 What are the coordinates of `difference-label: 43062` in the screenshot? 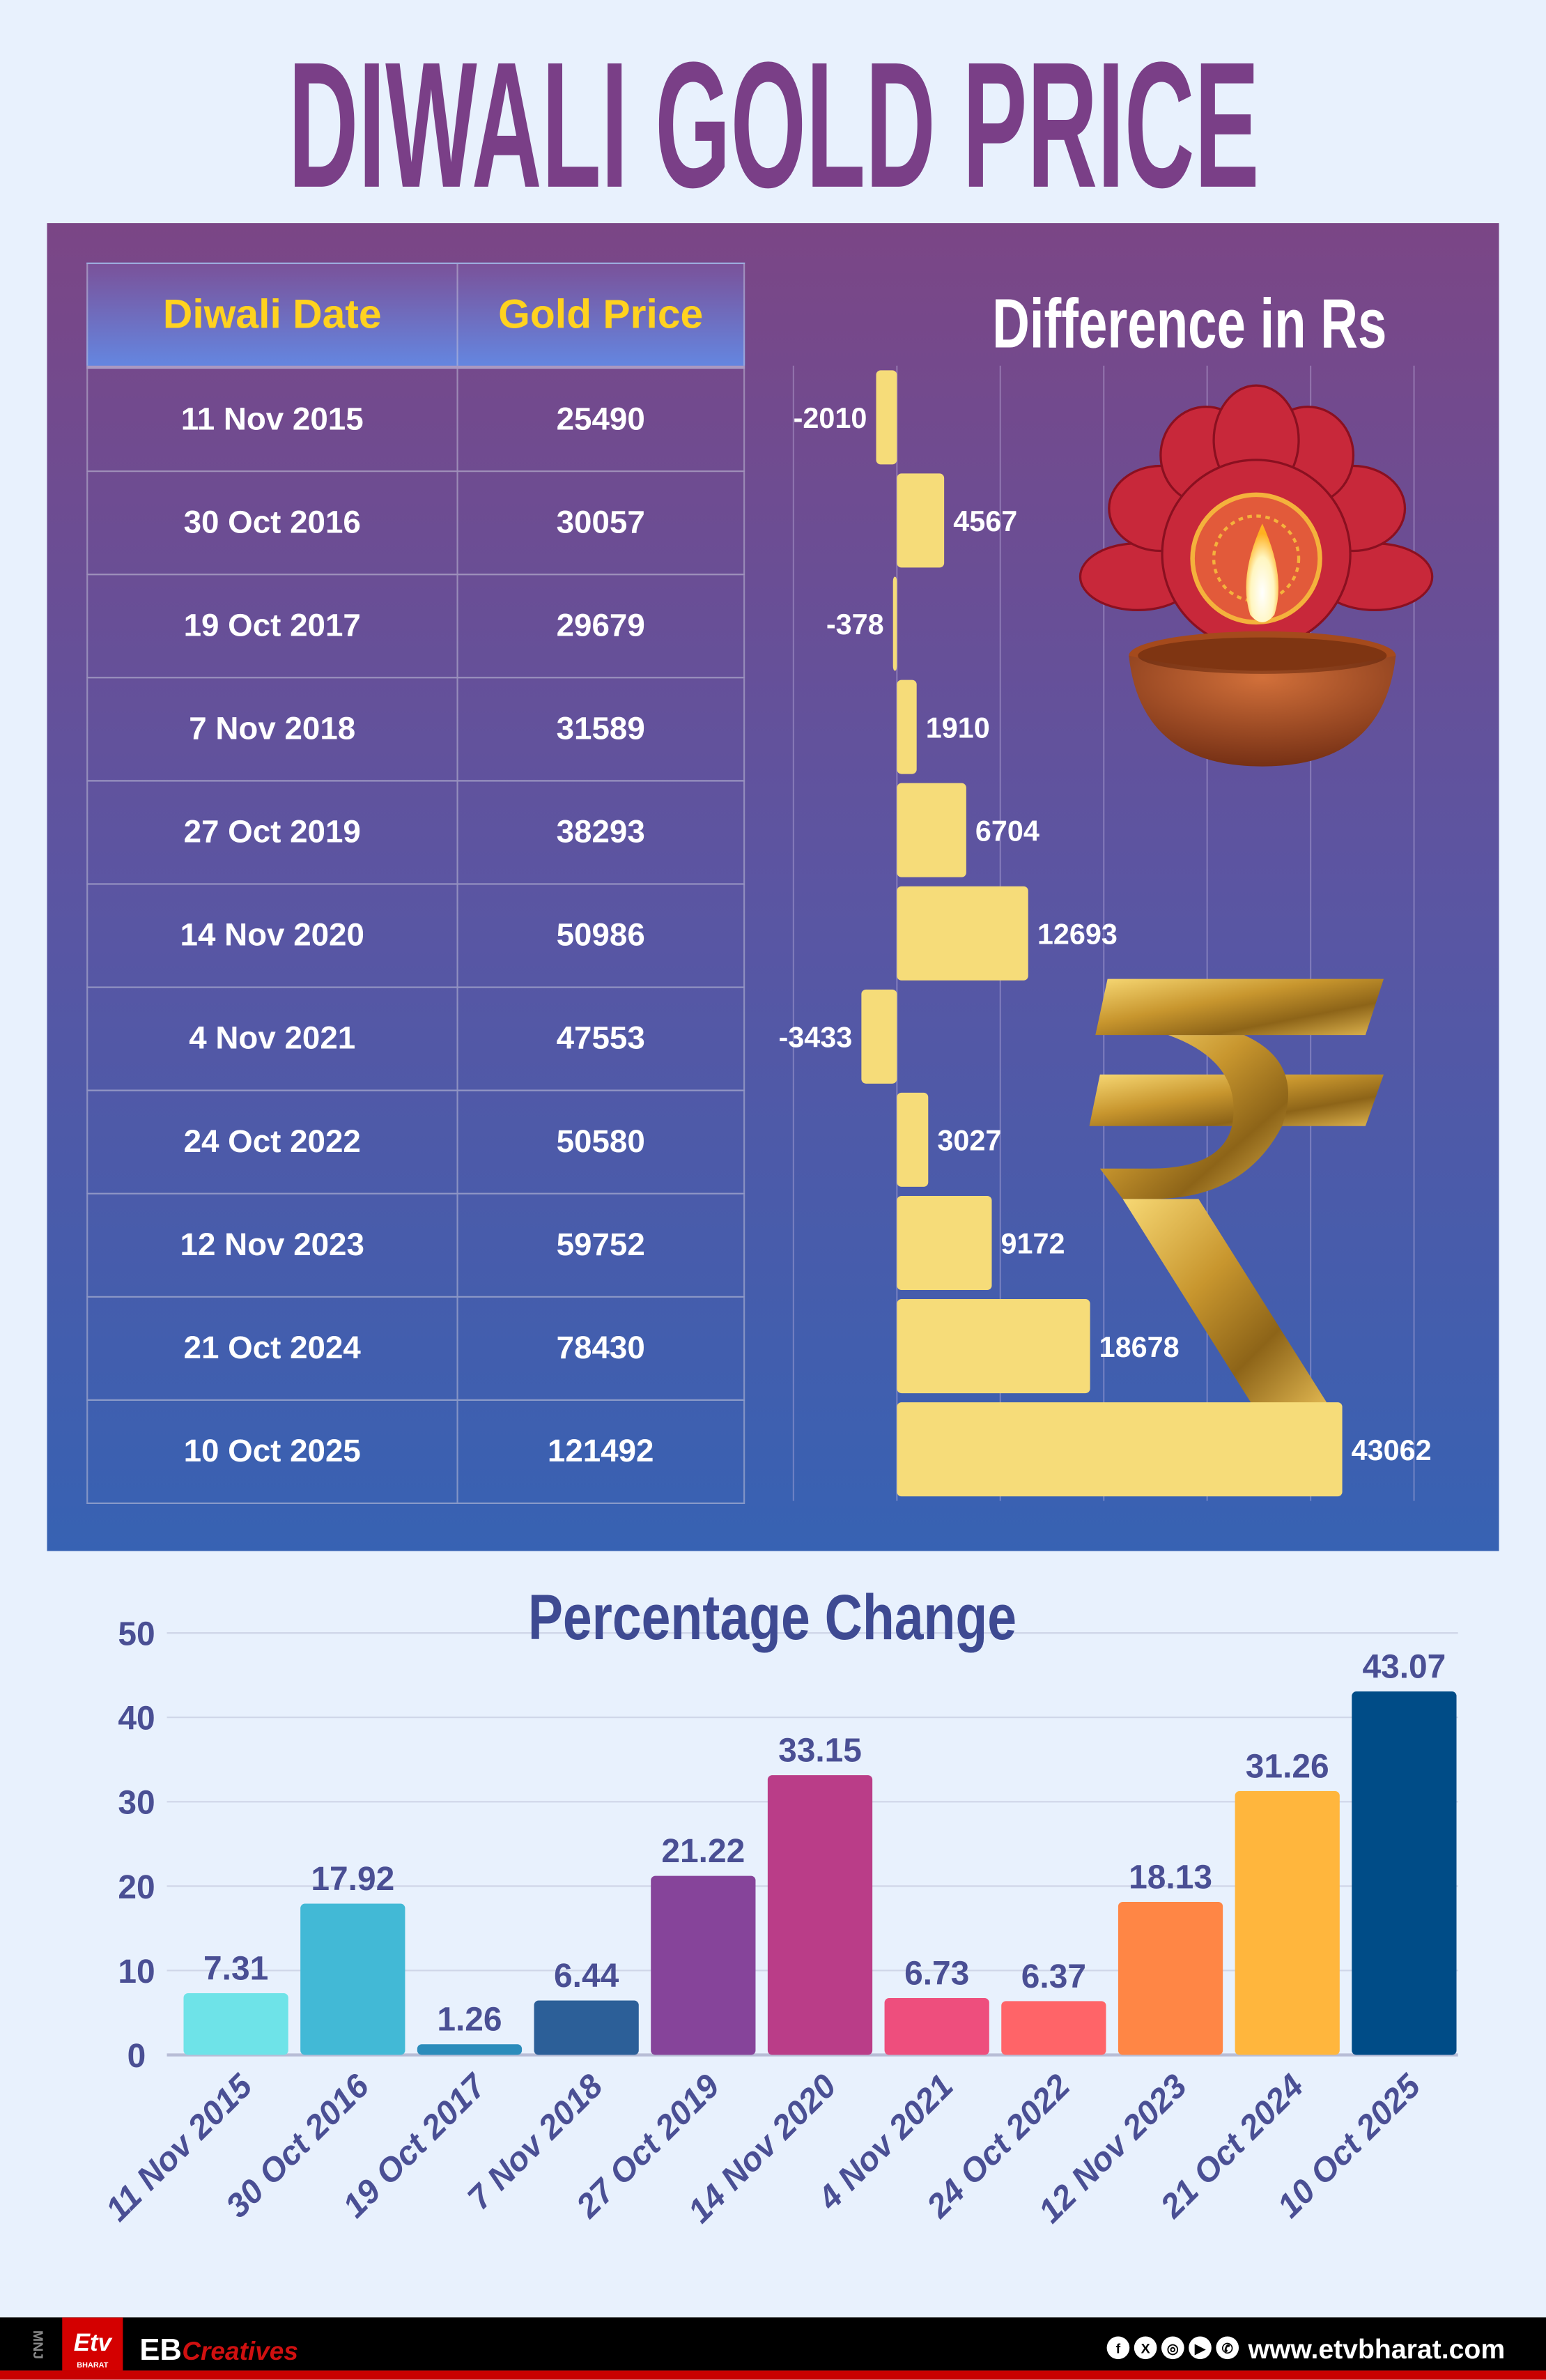 It's located at (1392, 1450).